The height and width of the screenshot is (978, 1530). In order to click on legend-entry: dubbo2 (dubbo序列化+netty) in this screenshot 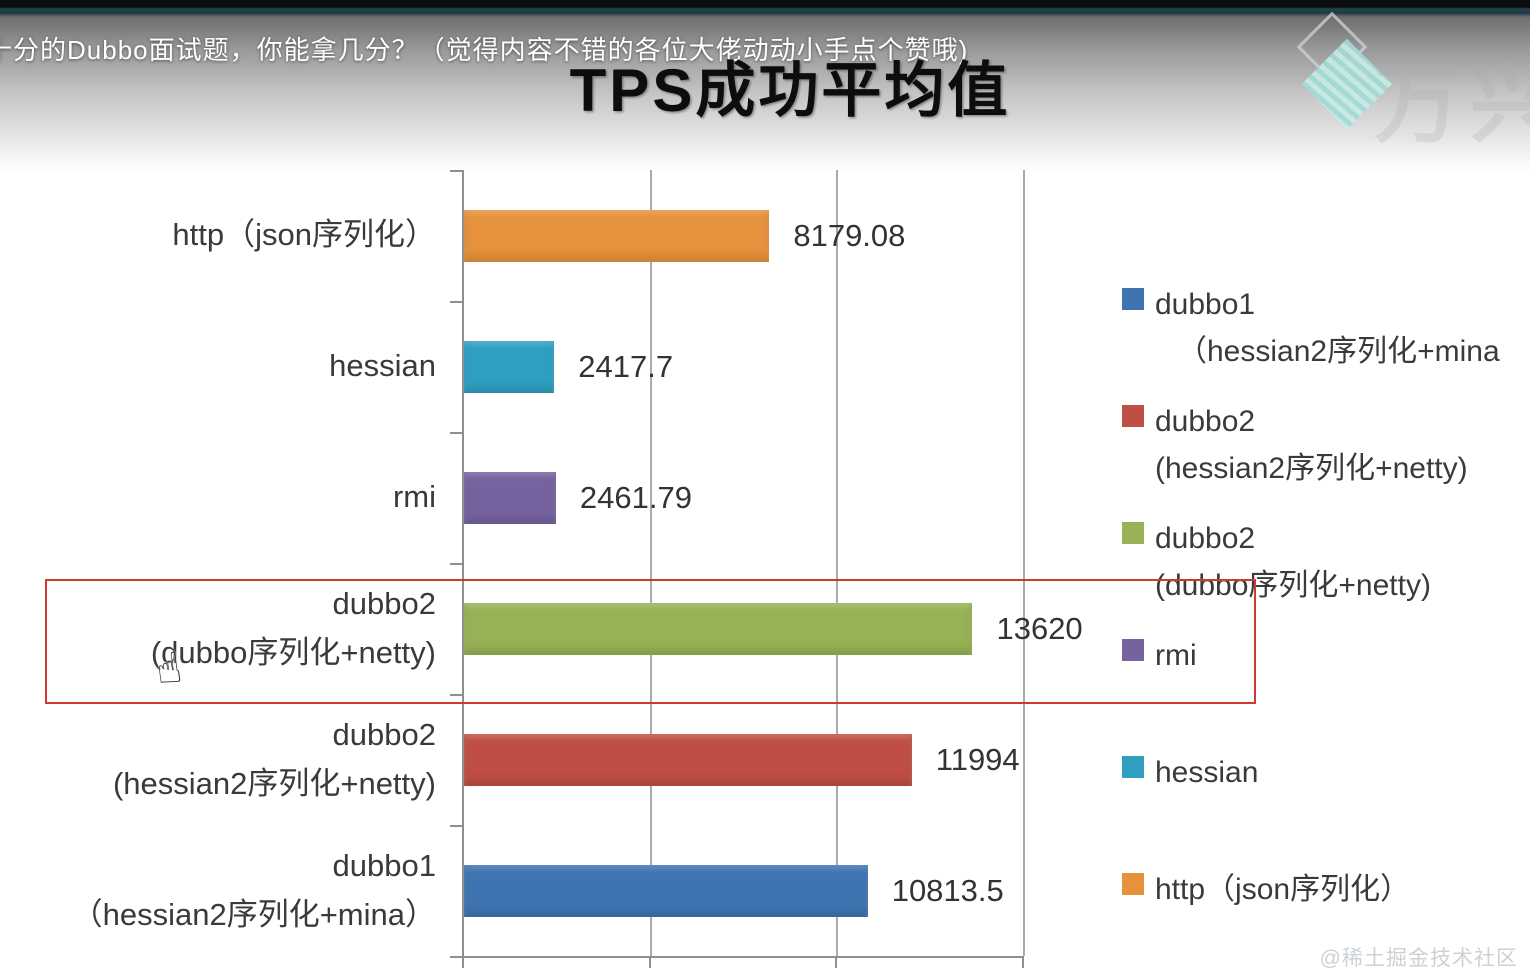, I will do `click(1276, 562)`.